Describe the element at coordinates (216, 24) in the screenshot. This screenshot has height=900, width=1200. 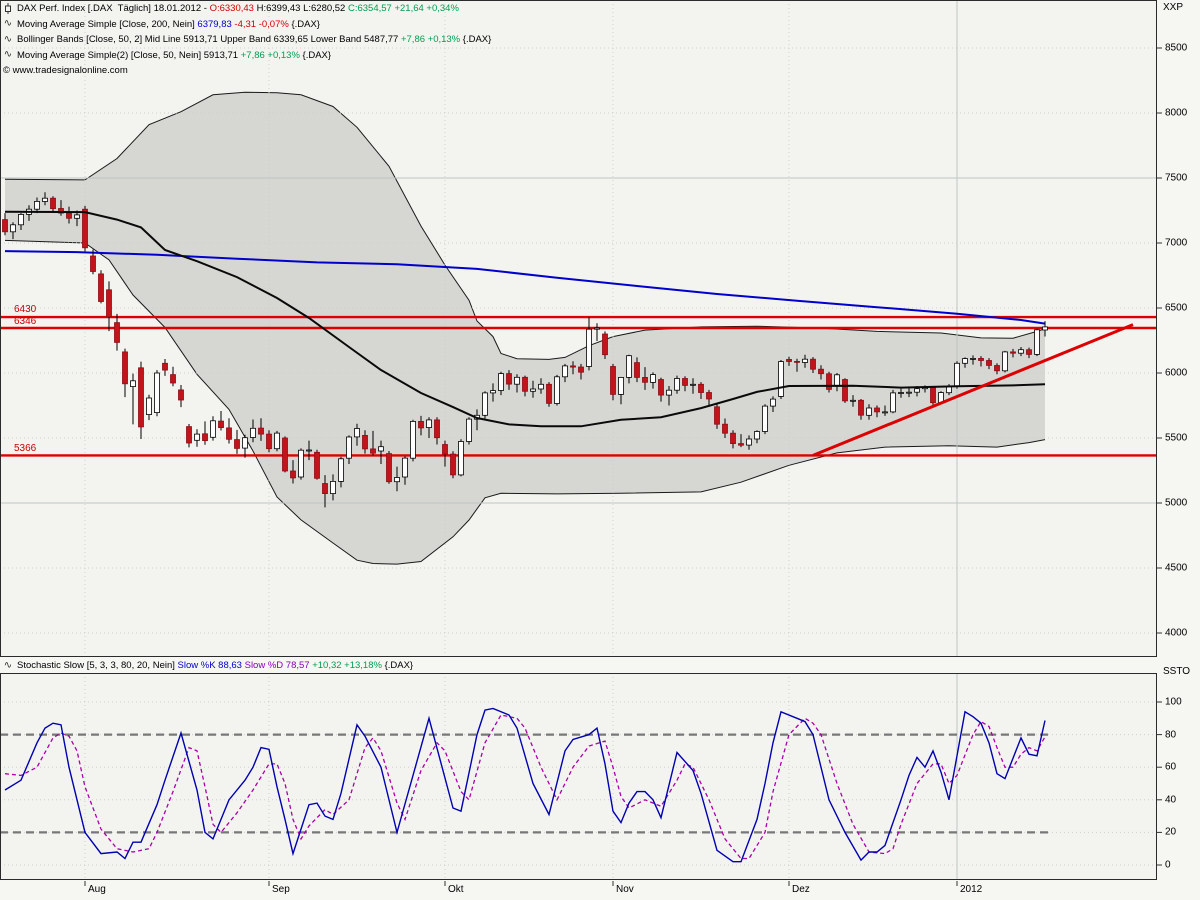
I see `legend-segment: 6379,83` at that location.